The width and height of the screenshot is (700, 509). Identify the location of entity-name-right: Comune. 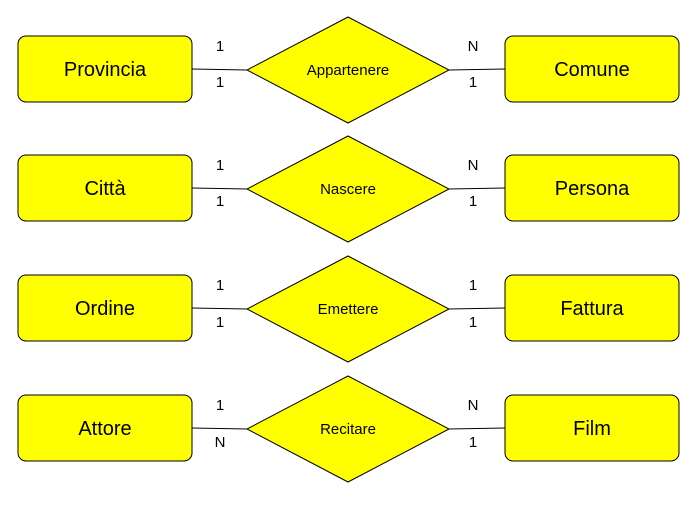
(592, 70).